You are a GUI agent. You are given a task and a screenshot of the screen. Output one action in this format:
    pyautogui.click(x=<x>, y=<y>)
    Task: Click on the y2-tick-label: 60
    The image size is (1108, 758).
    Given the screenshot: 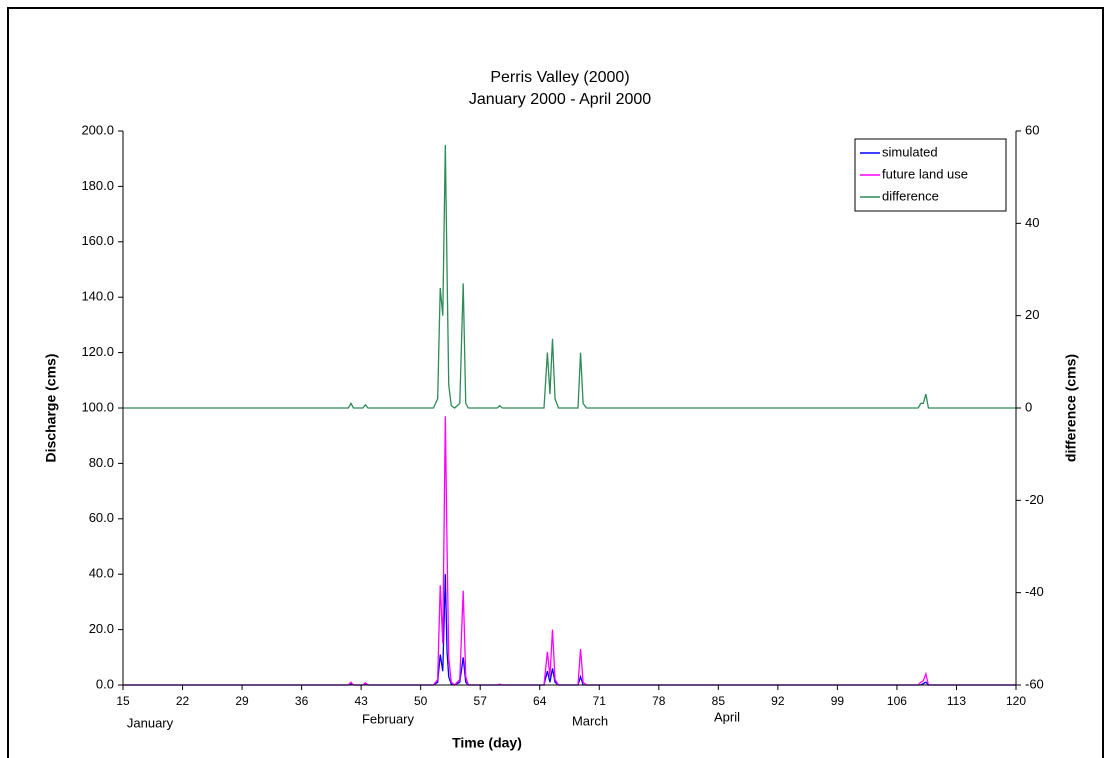 What is the action you would take?
    pyautogui.click(x=1032, y=129)
    